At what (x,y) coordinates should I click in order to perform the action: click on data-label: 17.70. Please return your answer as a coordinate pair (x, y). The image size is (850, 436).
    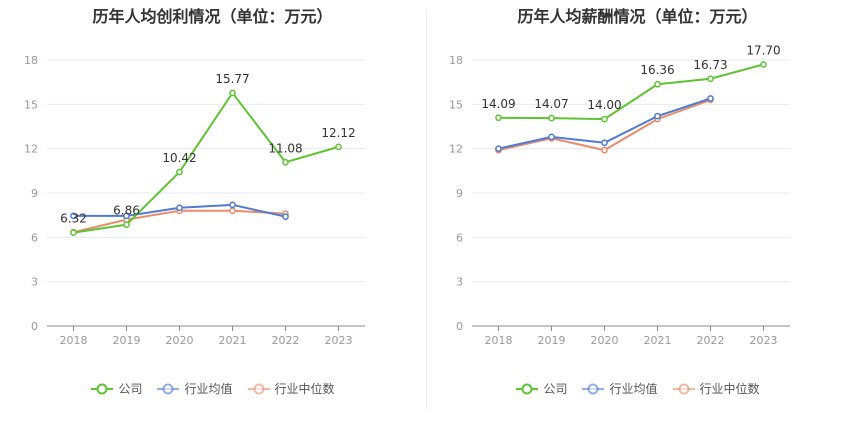
    Looking at the image, I should click on (763, 50).